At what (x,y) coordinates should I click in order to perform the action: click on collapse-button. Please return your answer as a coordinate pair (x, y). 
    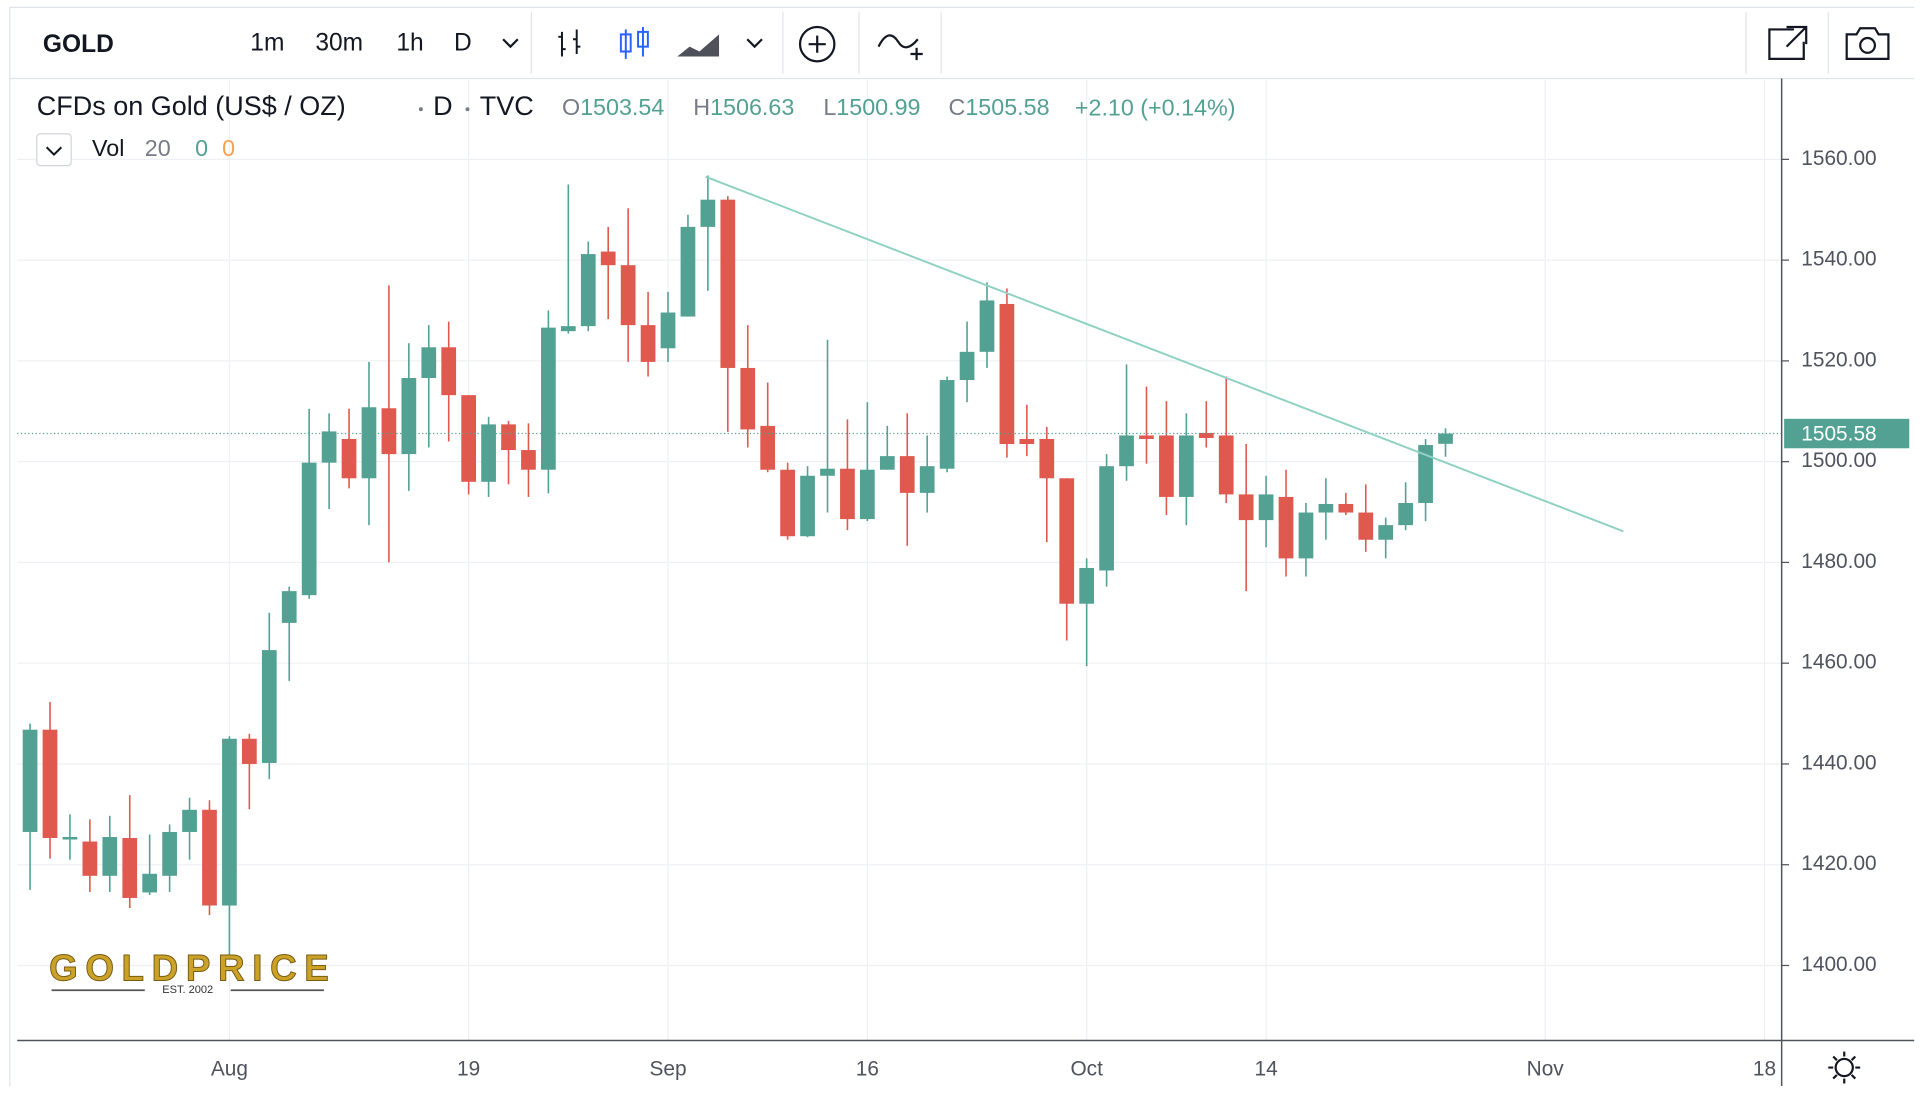
    Looking at the image, I should click on (54, 150).